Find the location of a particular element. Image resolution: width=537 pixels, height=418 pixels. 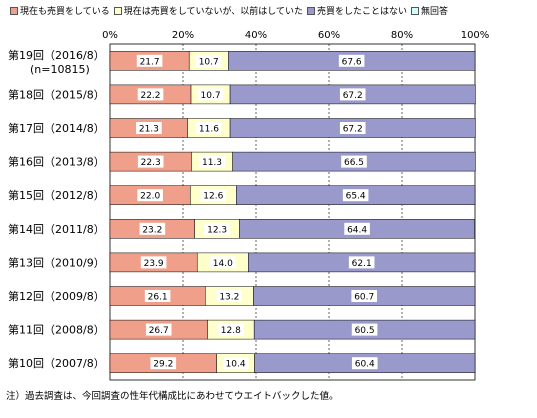

data-label: 11.3 is located at coordinates (212, 163).